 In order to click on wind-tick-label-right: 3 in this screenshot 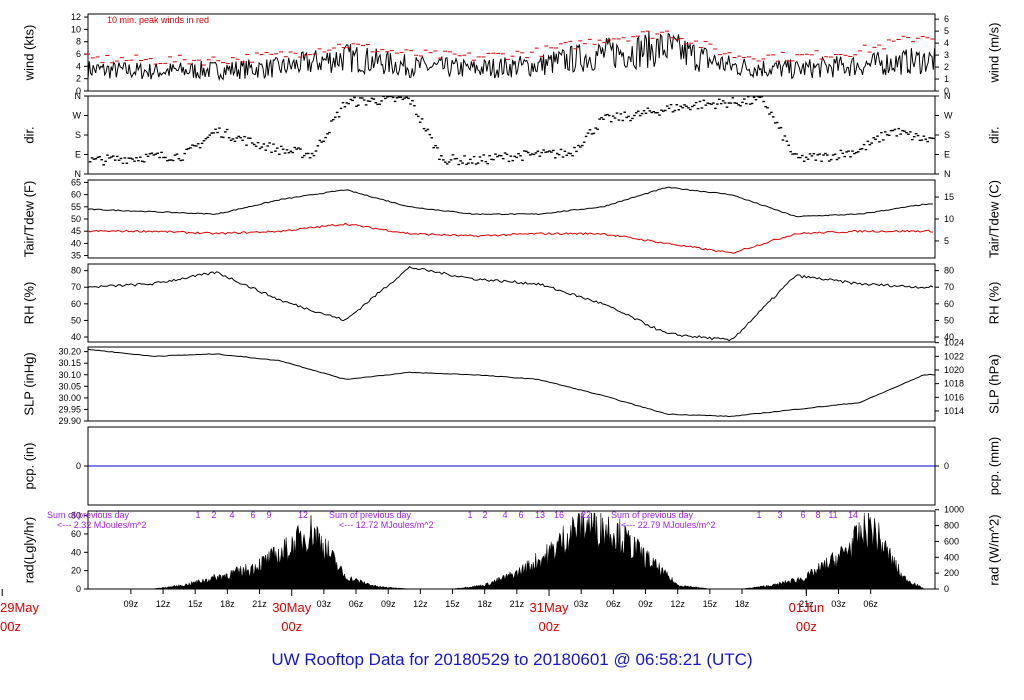, I will do `click(946, 55)`.